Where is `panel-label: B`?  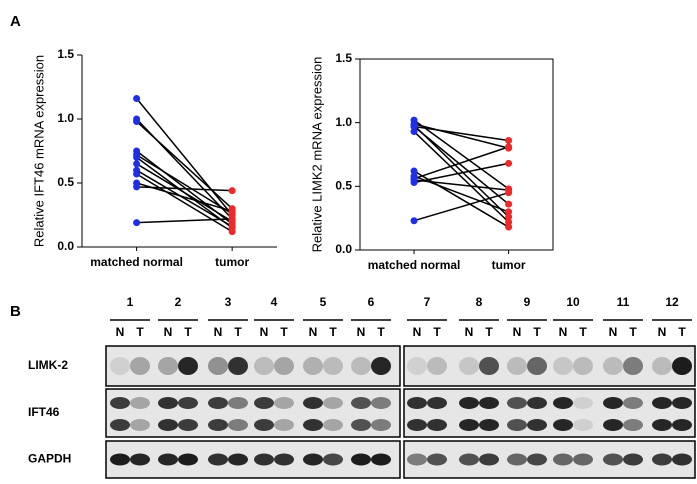
panel-label: B is located at coordinates (15, 311).